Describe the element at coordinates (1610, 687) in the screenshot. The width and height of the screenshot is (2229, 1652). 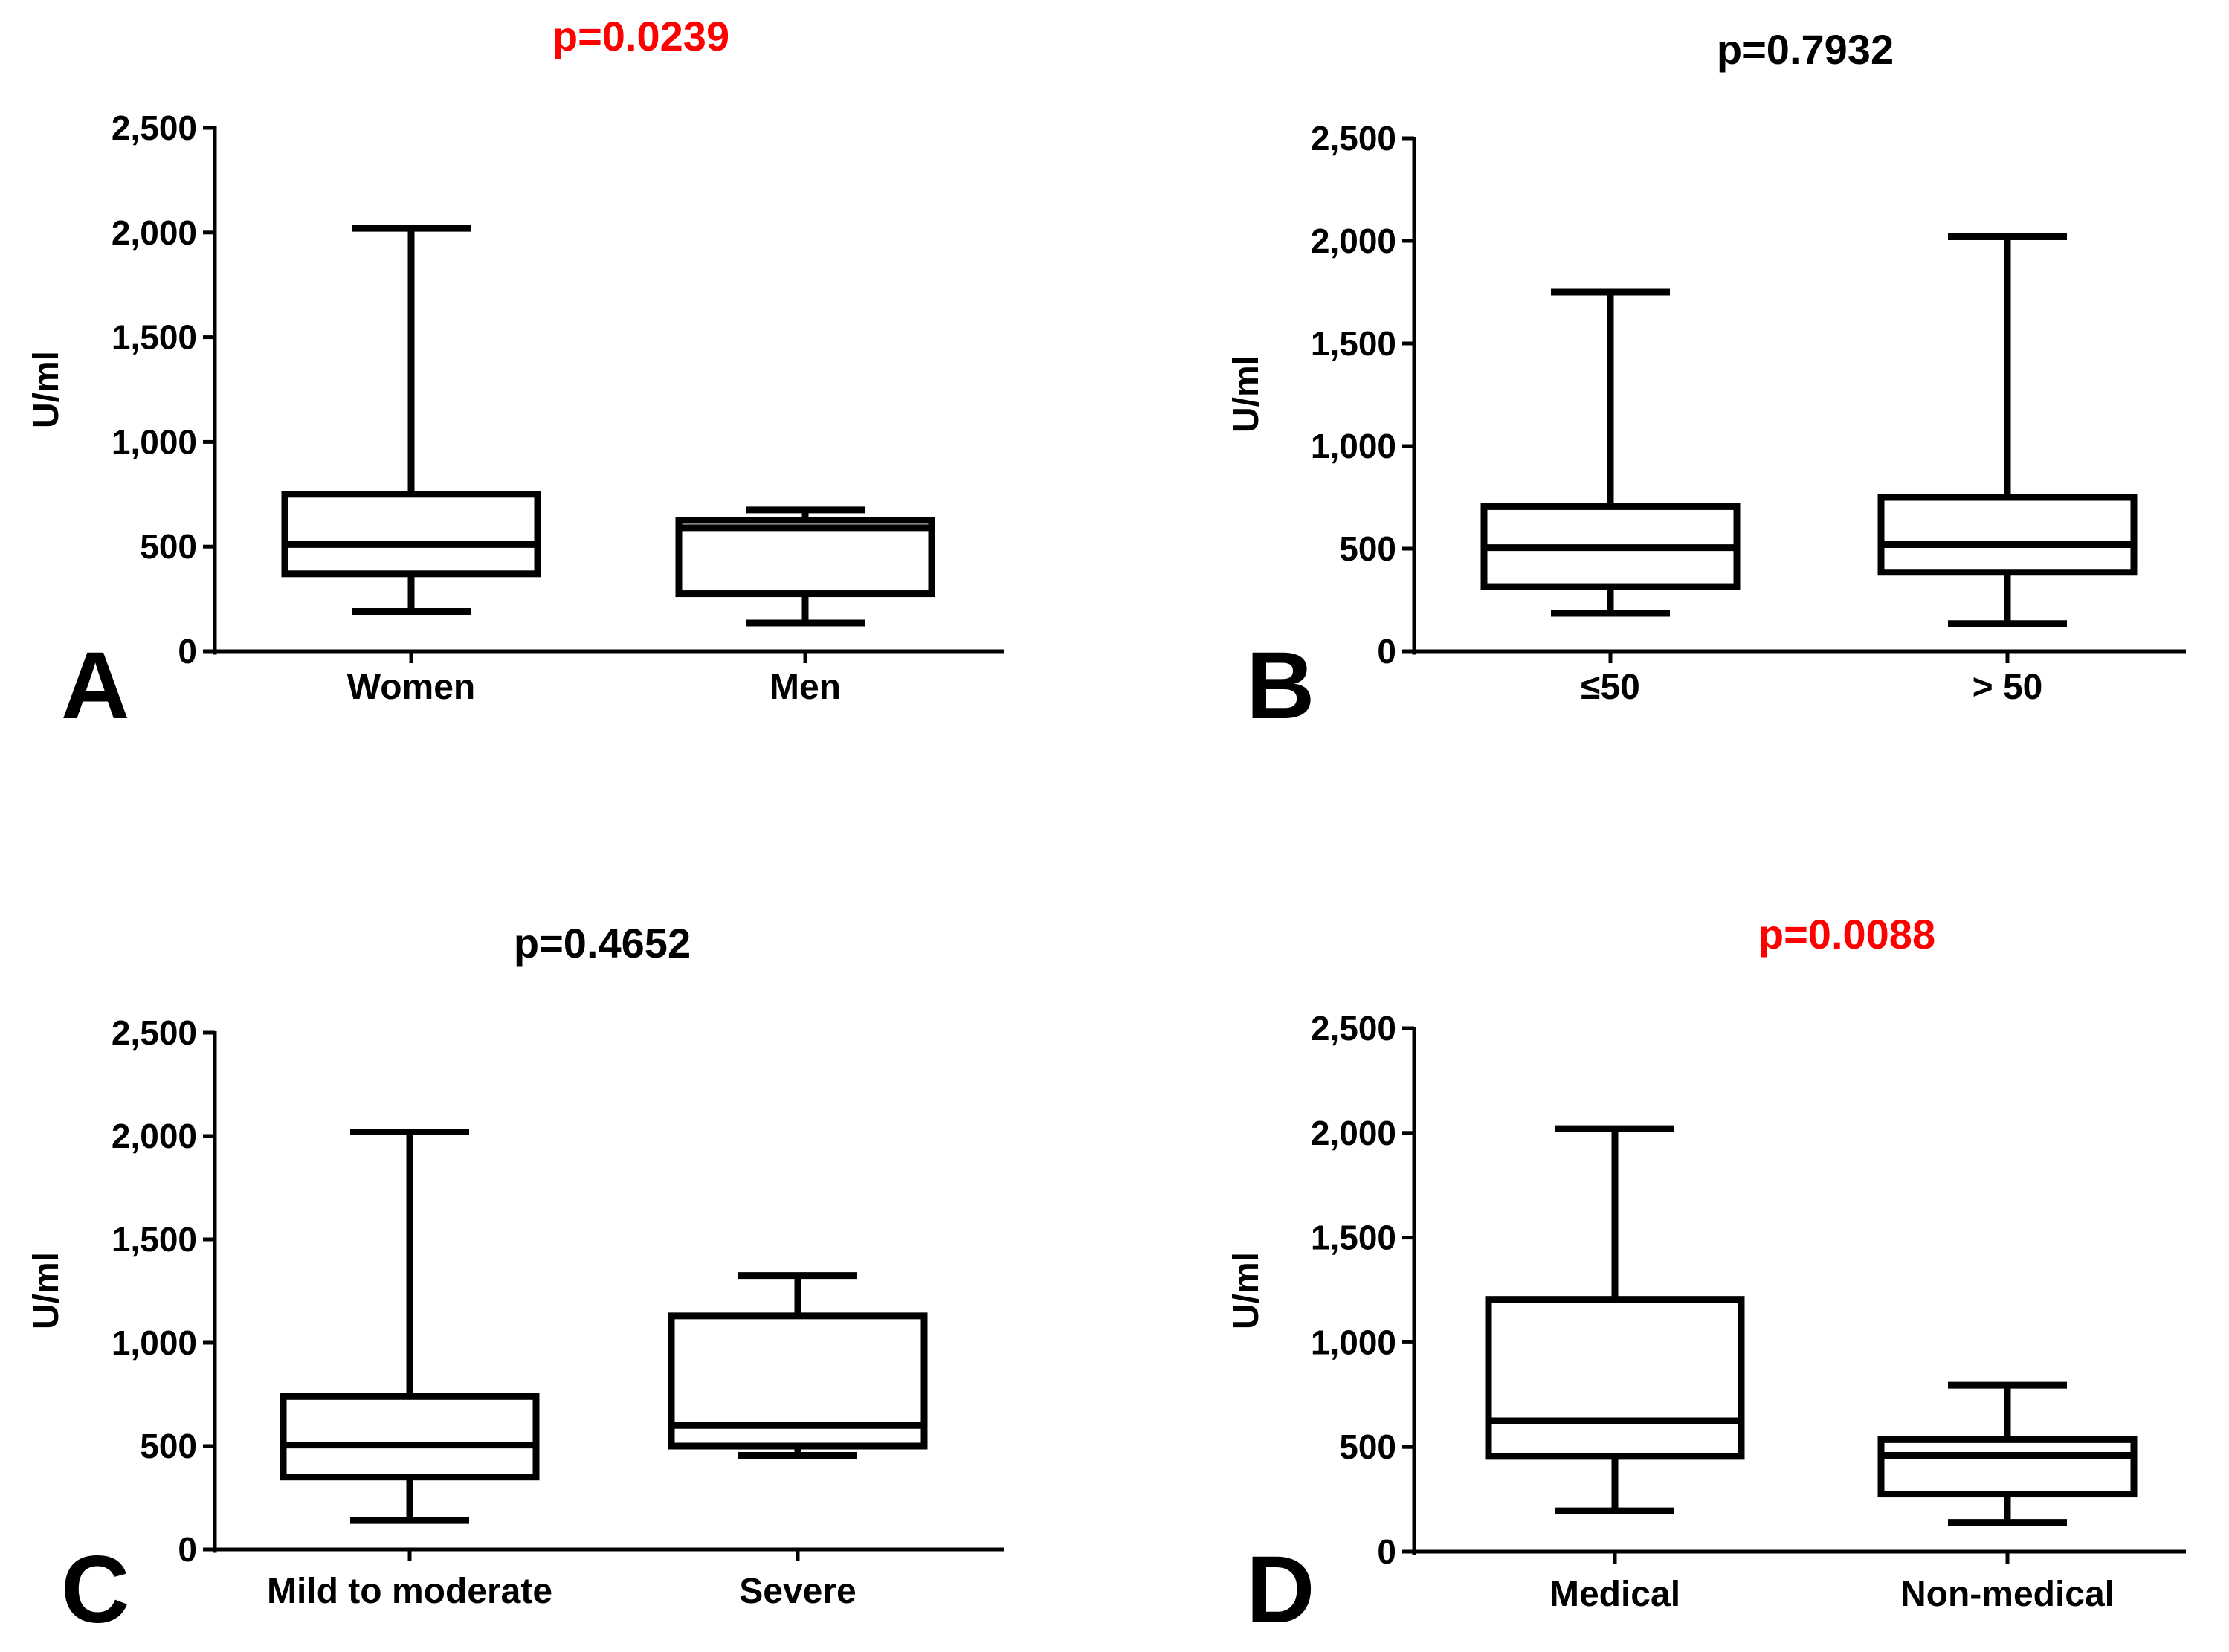
I see `category-label: ≤50` at that location.